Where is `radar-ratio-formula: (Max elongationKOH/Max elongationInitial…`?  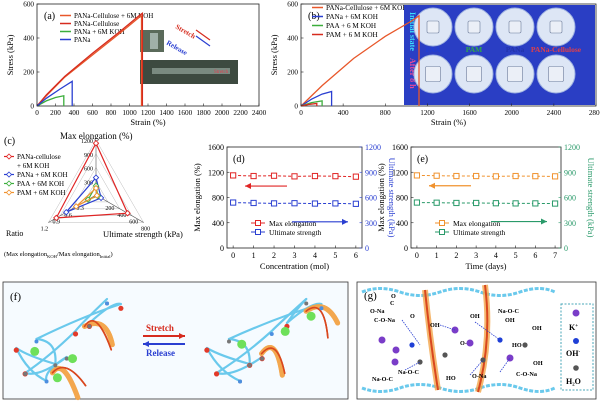
radar-ratio-formula: (Max elongationKOH/Max elongationInitial… is located at coordinates (58, 255).